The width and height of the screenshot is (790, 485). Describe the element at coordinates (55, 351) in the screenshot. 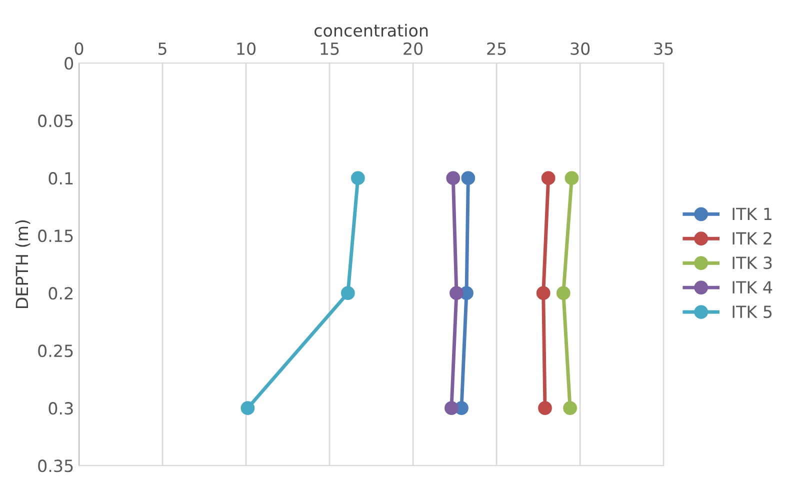

I see `y-tick-label: 0.25` at that location.